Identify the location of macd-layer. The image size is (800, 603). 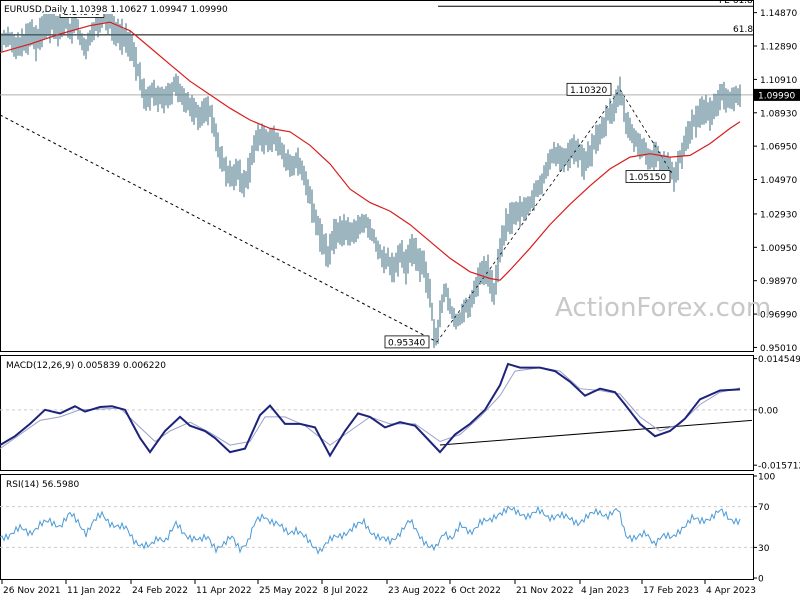
(376, 410).